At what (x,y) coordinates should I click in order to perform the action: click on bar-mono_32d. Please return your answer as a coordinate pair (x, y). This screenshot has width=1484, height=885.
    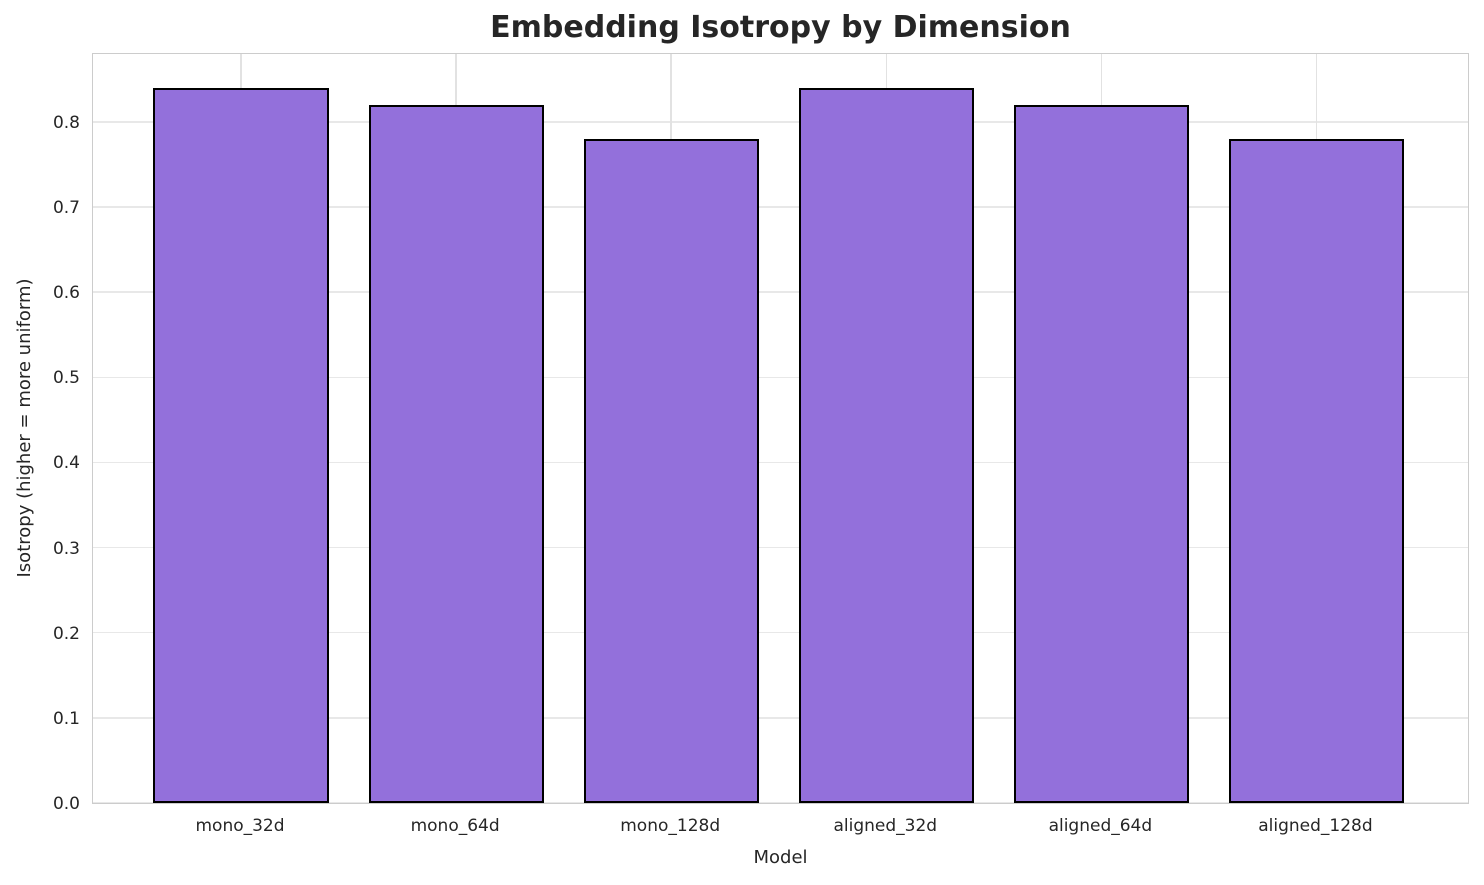
    Looking at the image, I should click on (241, 445).